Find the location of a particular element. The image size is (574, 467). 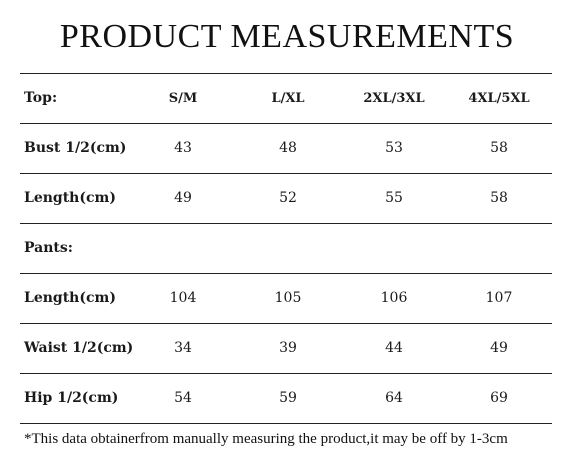

table-cell: 59 is located at coordinates (288, 398).